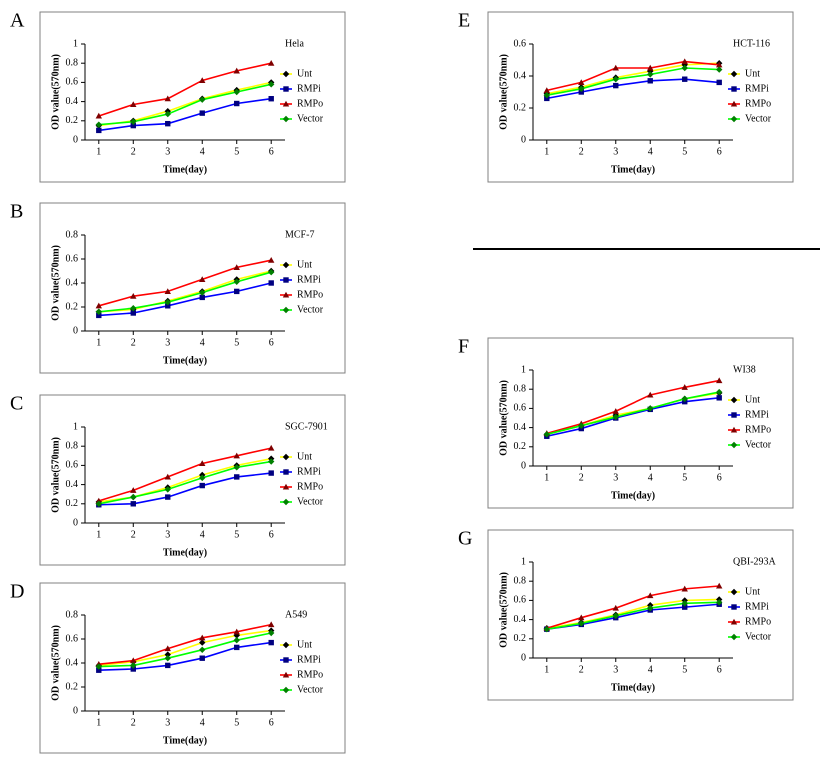  I want to click on y-tick-label: 0.2, so click(520, 638).